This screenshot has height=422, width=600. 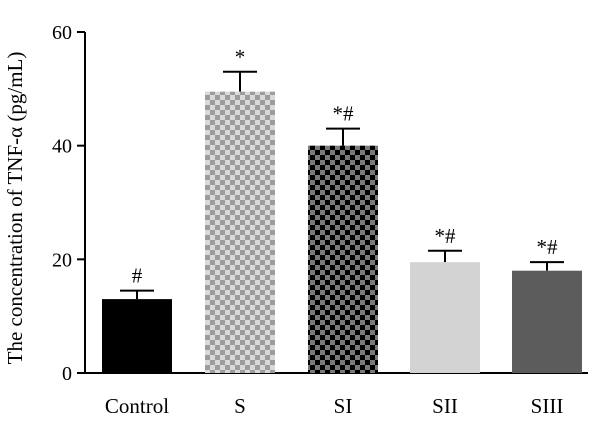 What do you see at coordinates (446, 236) in the screenshot?
I see `significance-label-sii: *#` at bounding box center [446, 236].